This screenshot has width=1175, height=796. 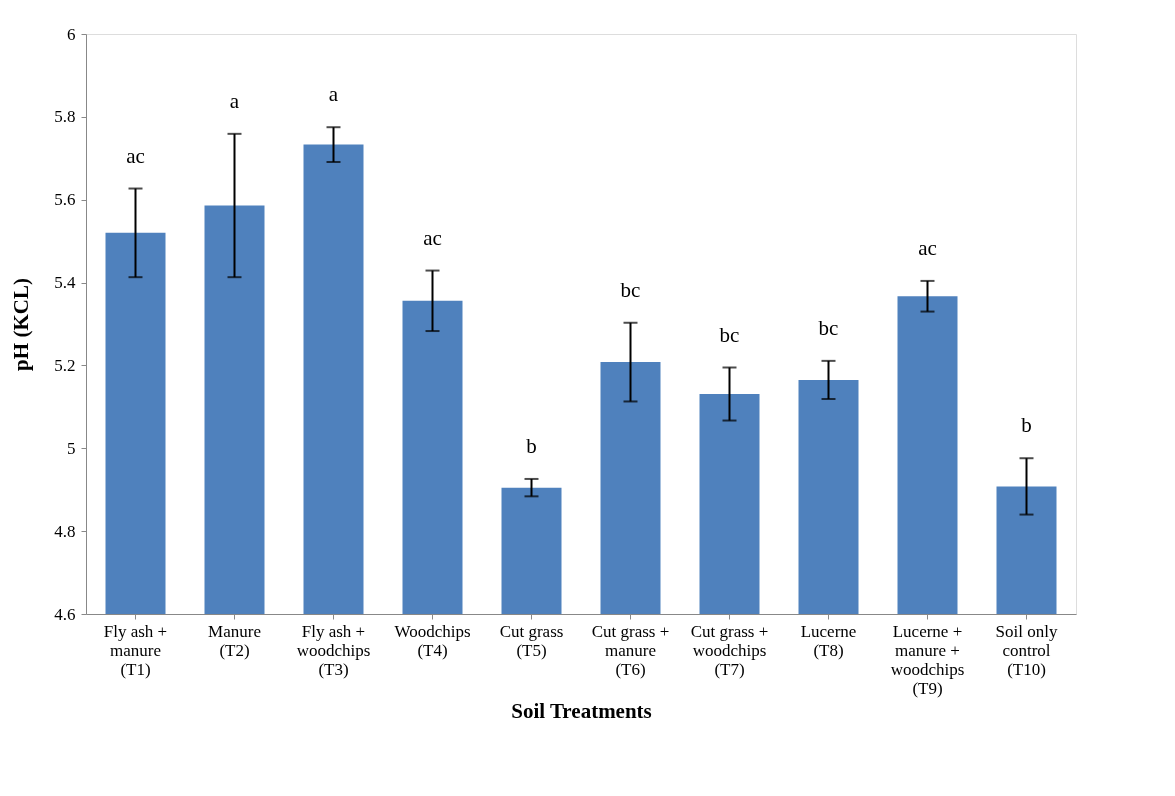 I want to click on y-tick-label: 5, so click(x=71, y=448).